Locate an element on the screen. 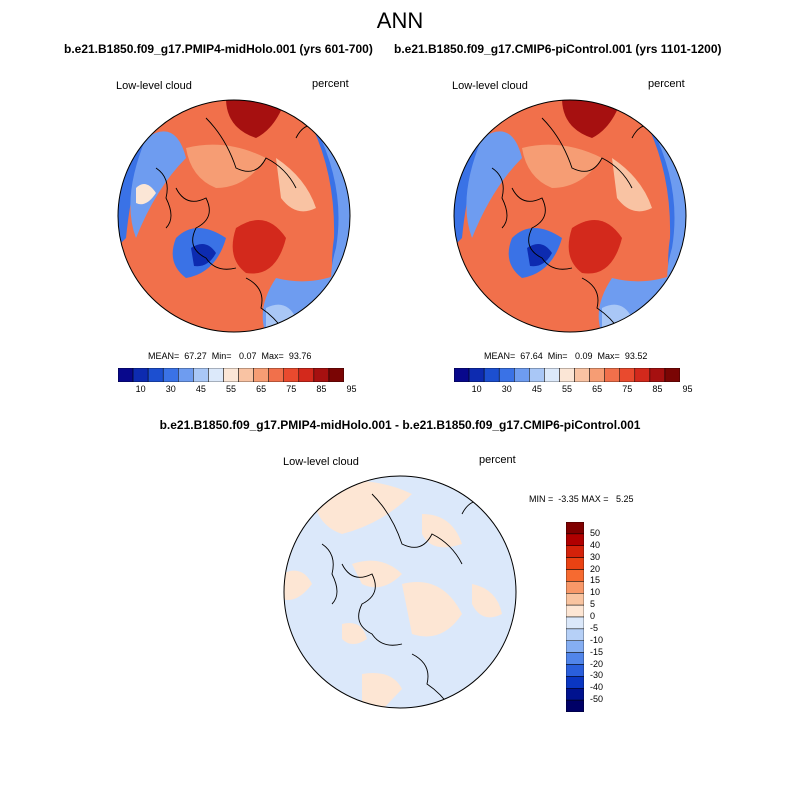 Image resolution: width=800 pixels, height=800 pixels. colorbar-tick-label: -30 is located at coordinates (597, 675).